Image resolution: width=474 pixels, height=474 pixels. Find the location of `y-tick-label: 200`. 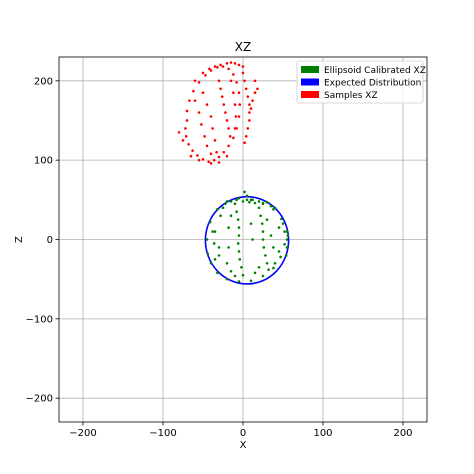

y-tick-label: 200 is located at coordinates (43, 81).